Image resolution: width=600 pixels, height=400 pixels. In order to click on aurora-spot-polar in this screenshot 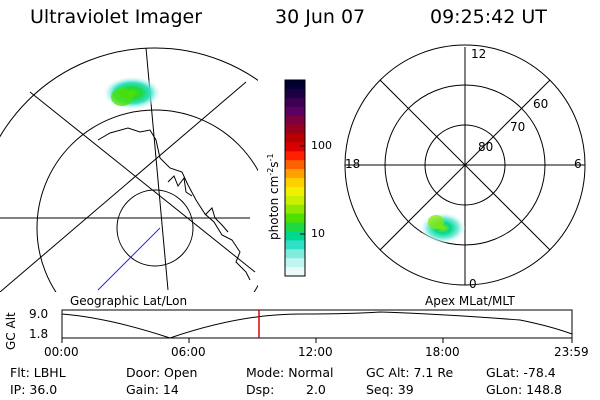, I will do `click(443, 228)`.